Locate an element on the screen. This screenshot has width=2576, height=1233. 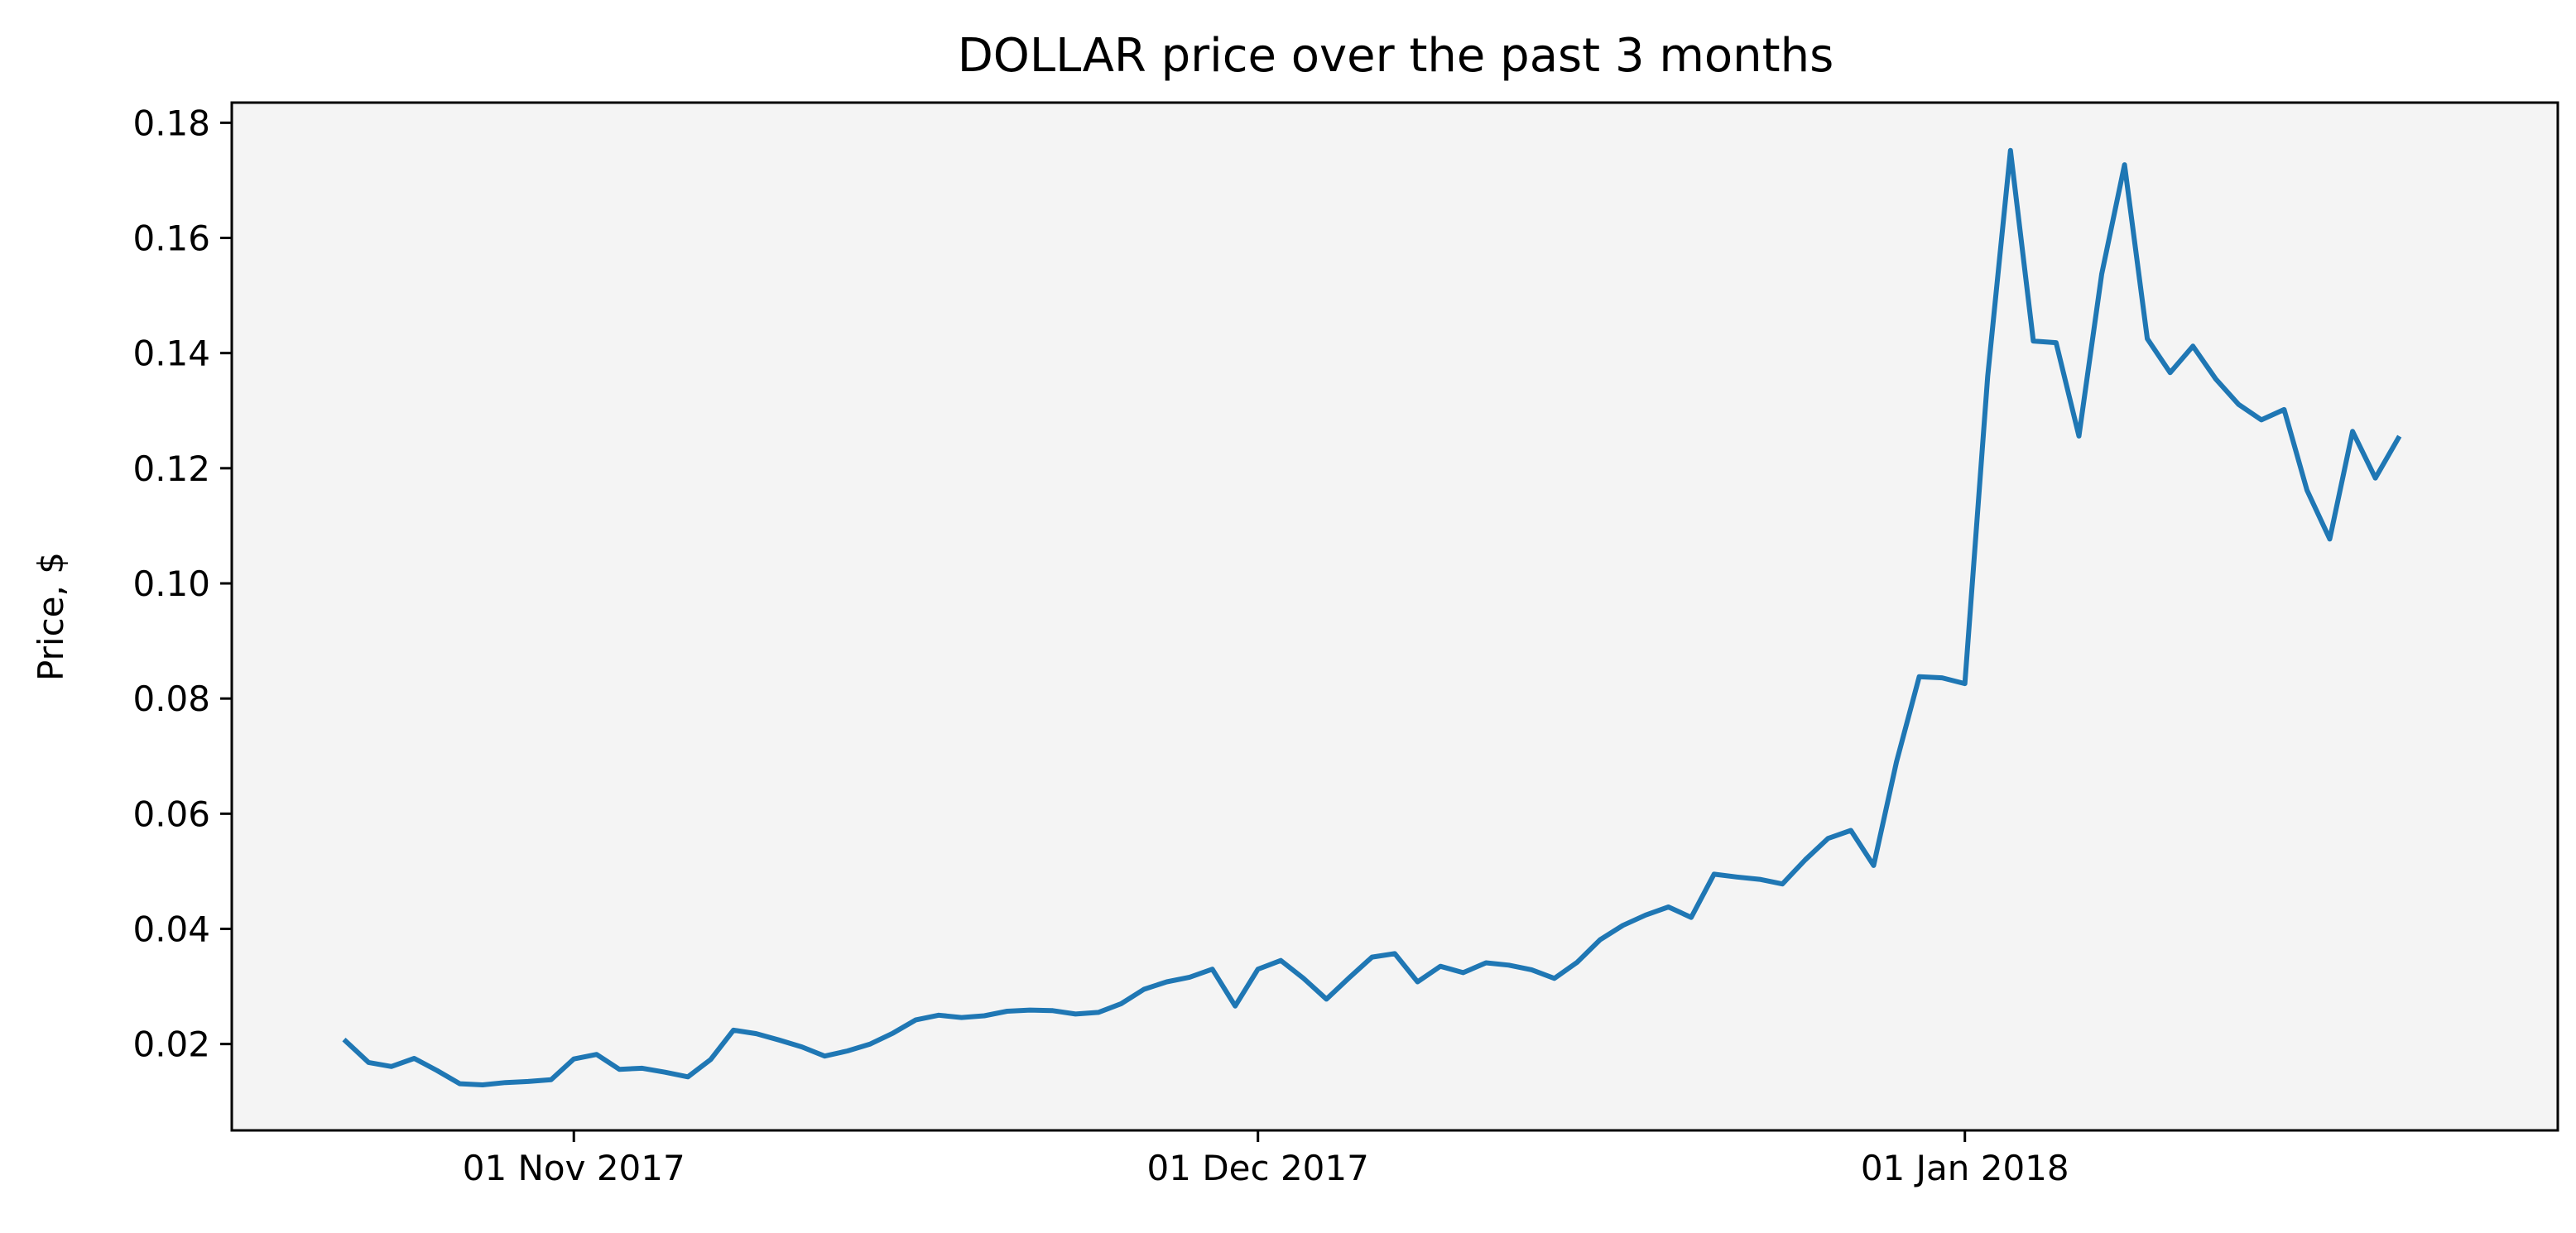
x-axis-ticks: 01 Nov 2017 01 Dec 2017 01 Jan 2018 is located at coordinates (1266, 1159).